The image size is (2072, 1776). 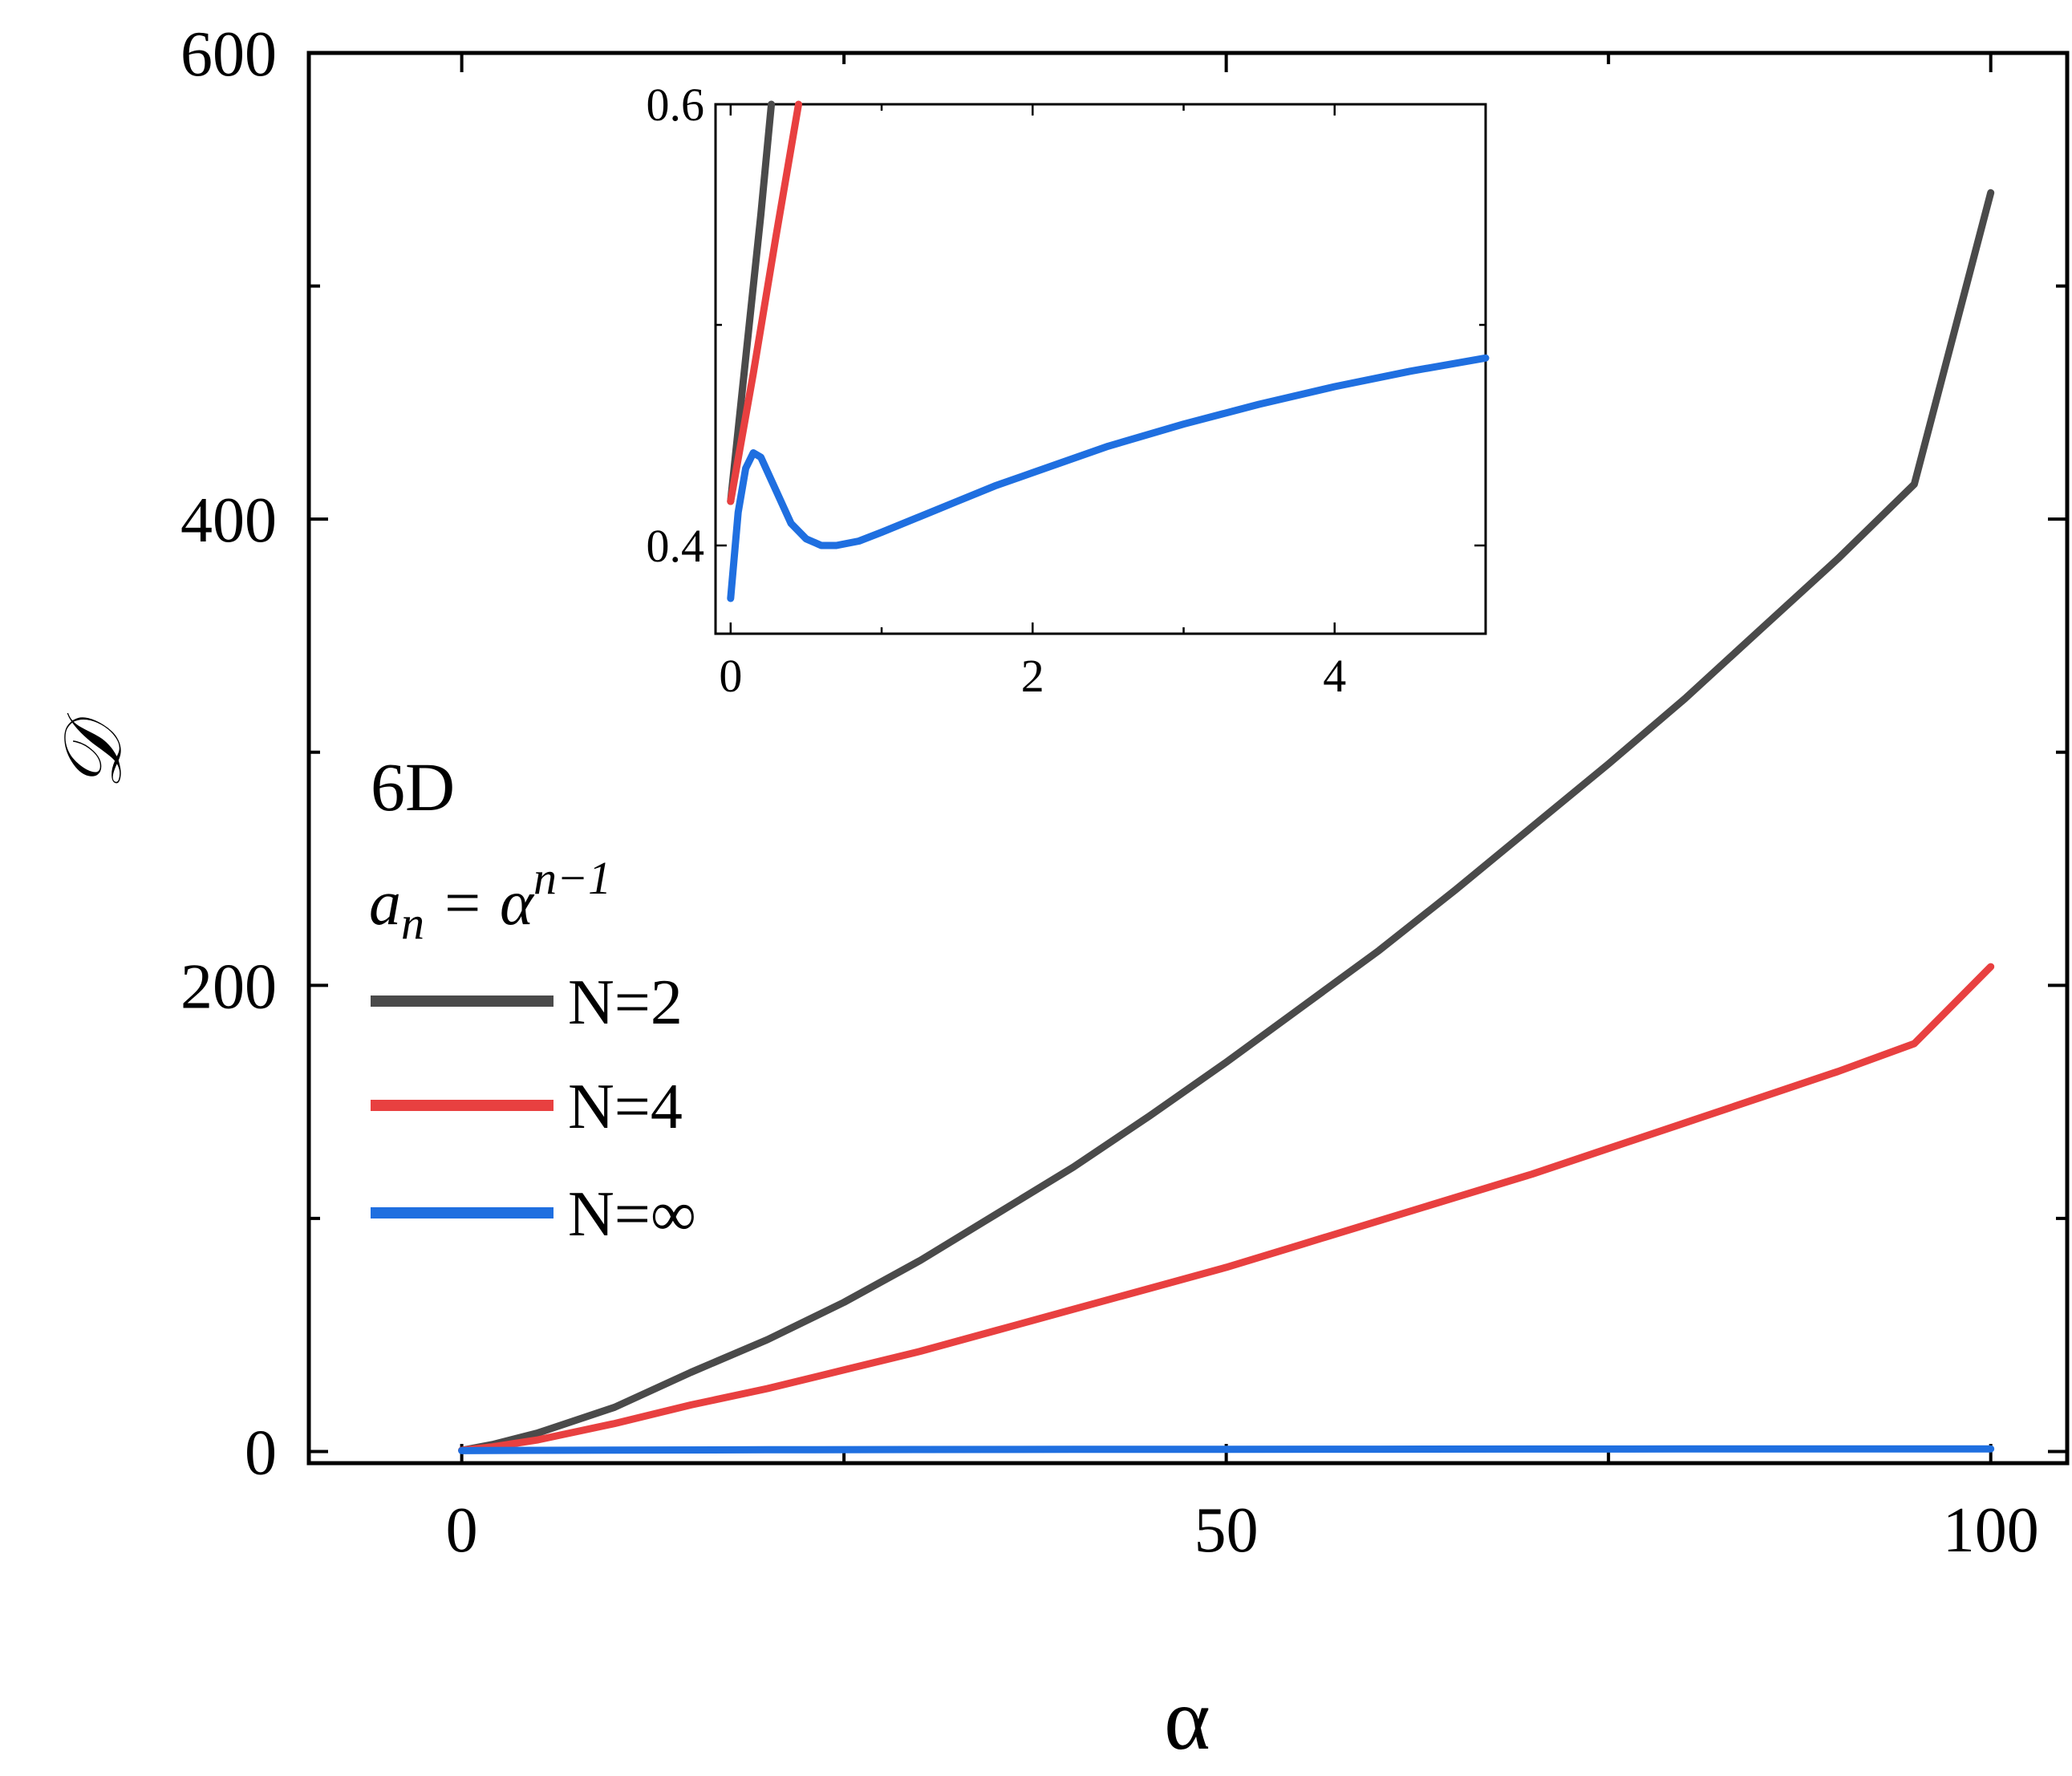 I want to click on inset-ticks, so click(x=1101, y=369).